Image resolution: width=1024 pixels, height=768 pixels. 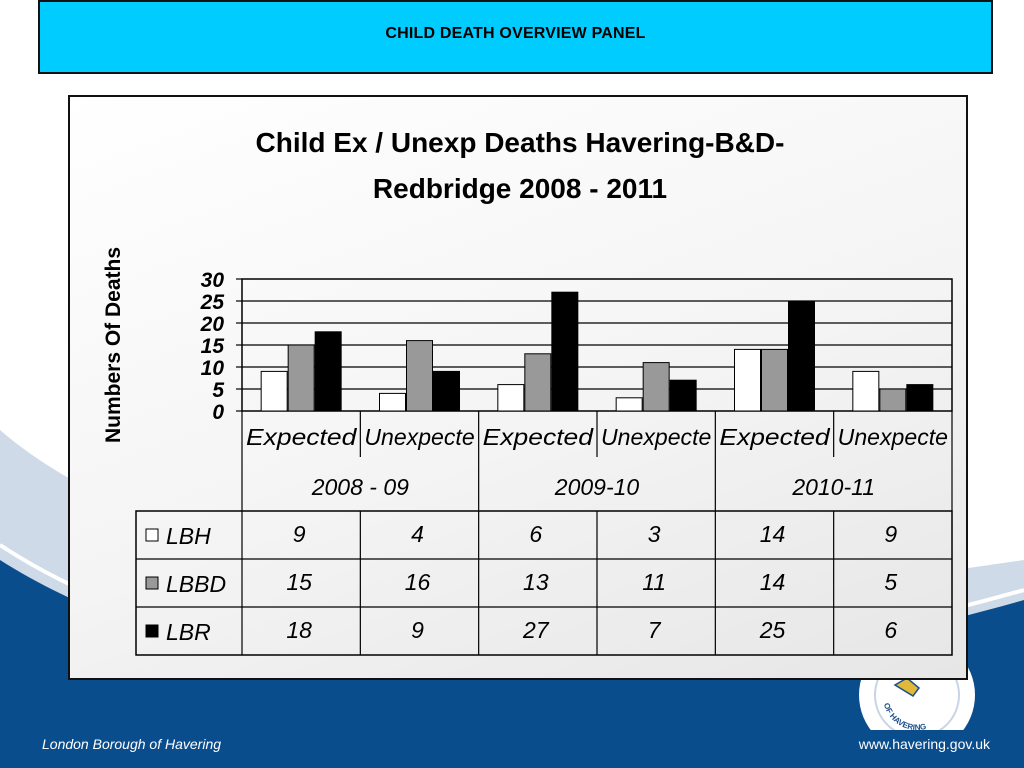 What do you see at coordinates (213, 280) in the screenshot?
I see `y-tick-label: 30` at bounding box center [213, 280].